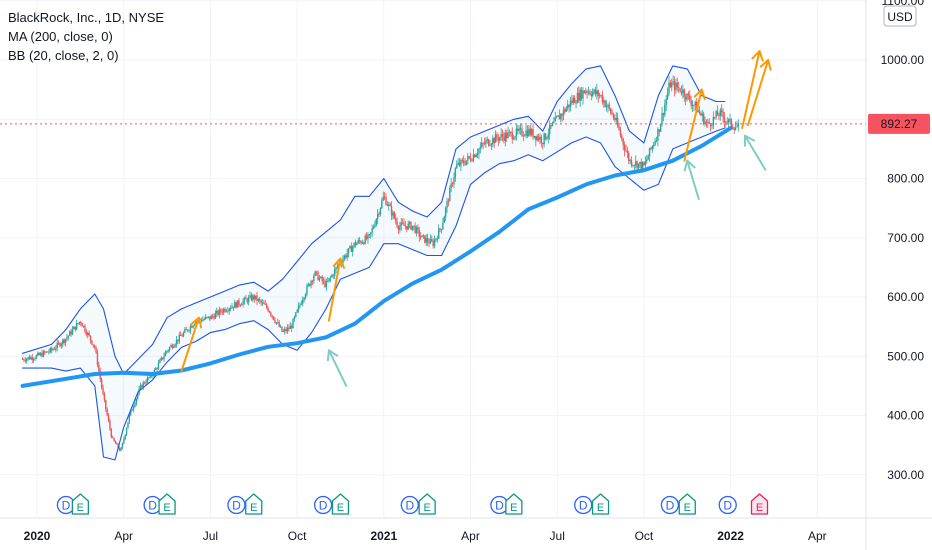  What do you see at coordinates (900, 16) in the screenshot?
I see `currency-label: USD` at bounding box center [900, 16].